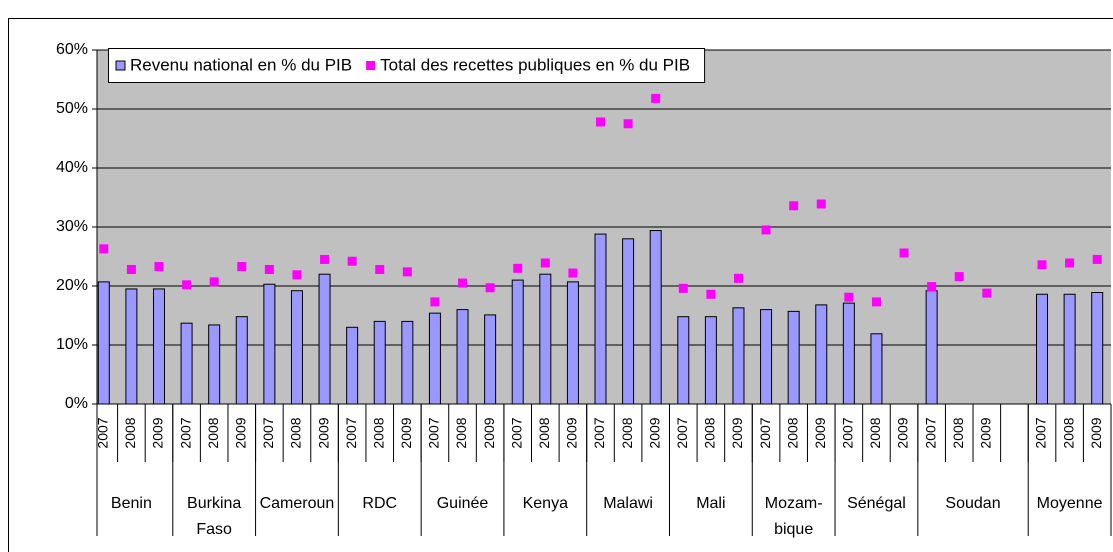 This screenshot has height=552, width=1113. What do you see at coordinates (535, 64) in the screenshot?
I see `legend-label: Total des recettes publiques en % du PIB` at bounding box center [535, 64].